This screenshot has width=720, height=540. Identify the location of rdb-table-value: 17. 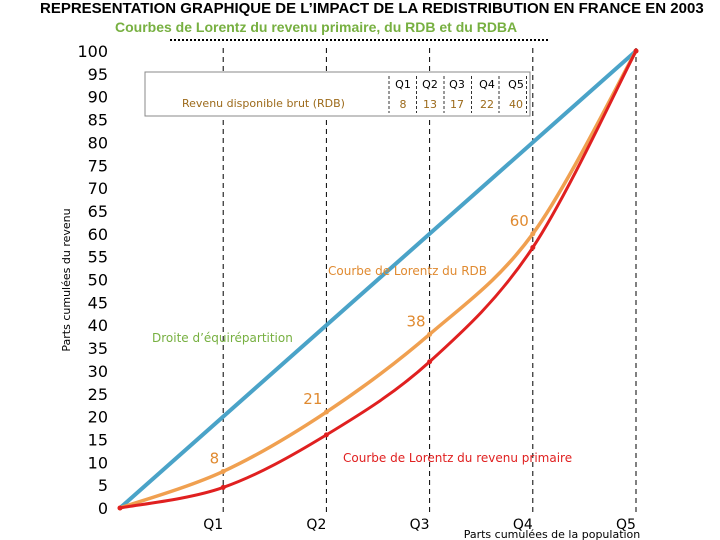
(457, 104).